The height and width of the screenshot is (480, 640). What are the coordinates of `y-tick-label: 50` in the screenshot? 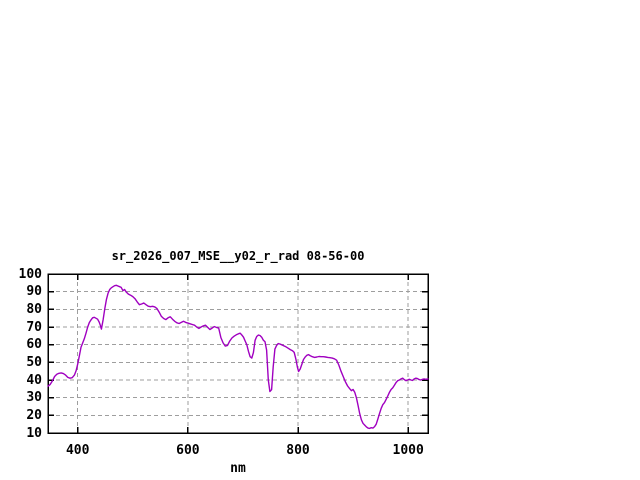 It's located at (34, 362).